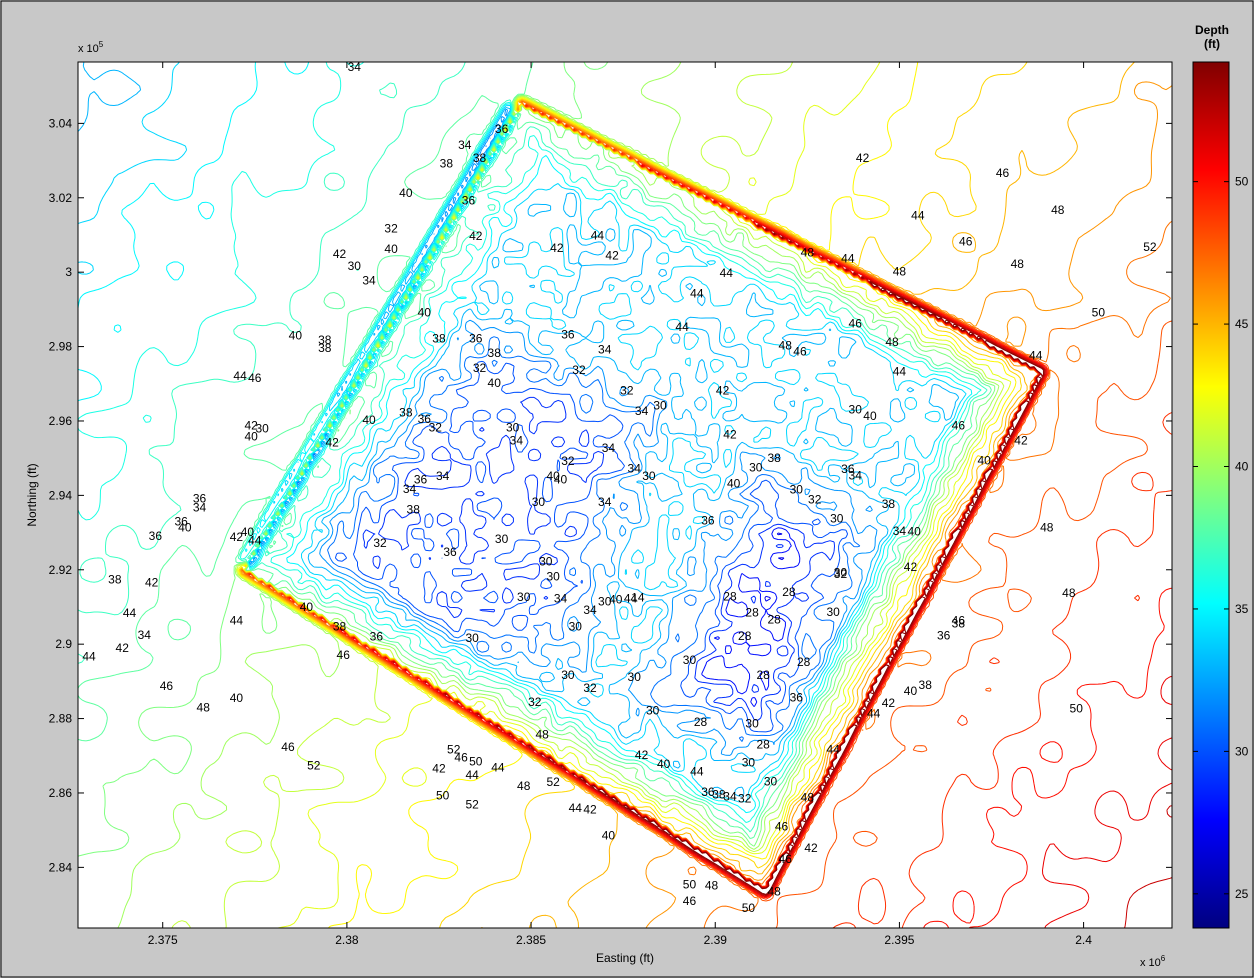  What do you see at coordinates (1242, 894) in the screenshot?
I see `colorbar-tick-label: 25` at bounding box center [1242, 894].